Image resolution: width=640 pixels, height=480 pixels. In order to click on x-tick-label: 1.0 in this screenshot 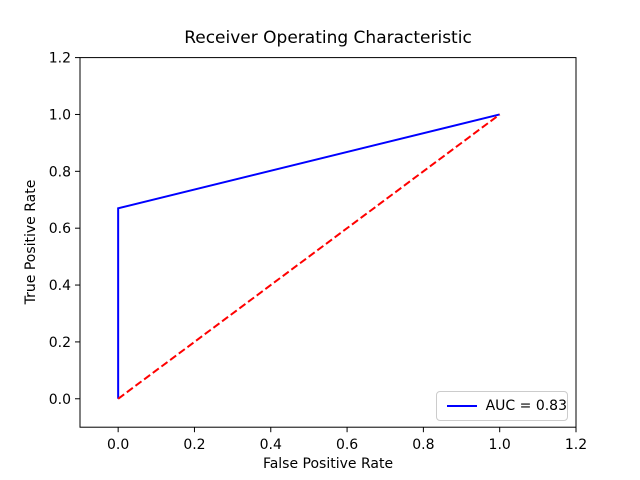, I will do `click(500, 445)`.